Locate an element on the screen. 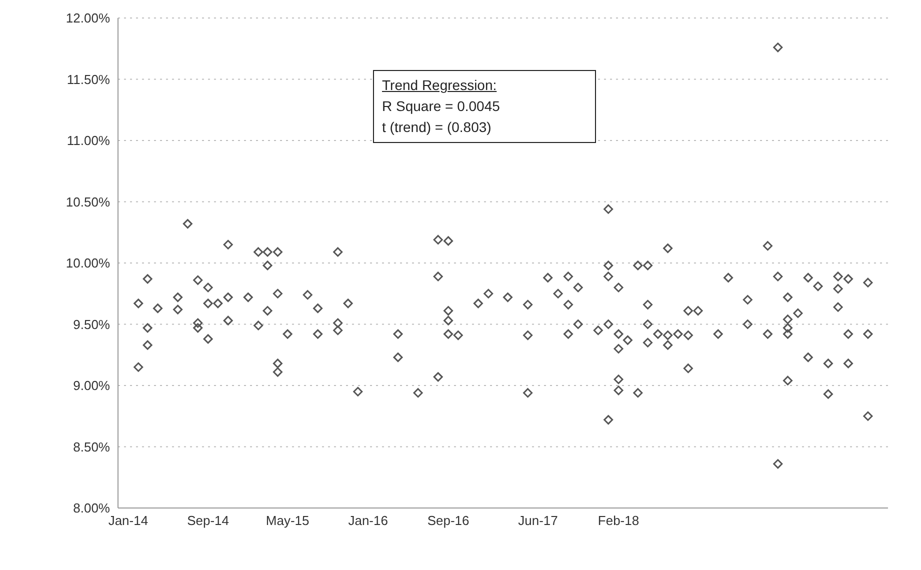 This screenshot has width=921, height=570. y-tick-label: 11.00% is located at coordinates (88, 140).